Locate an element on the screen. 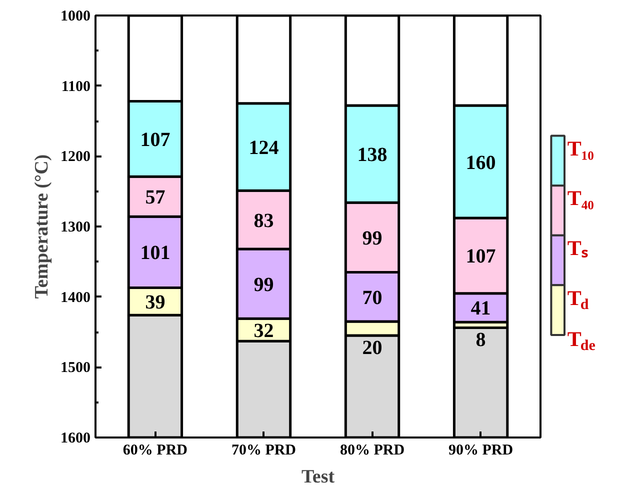 This screenshot has height=493, width=644. data-label: 160 is located at coordinates (481, 163).